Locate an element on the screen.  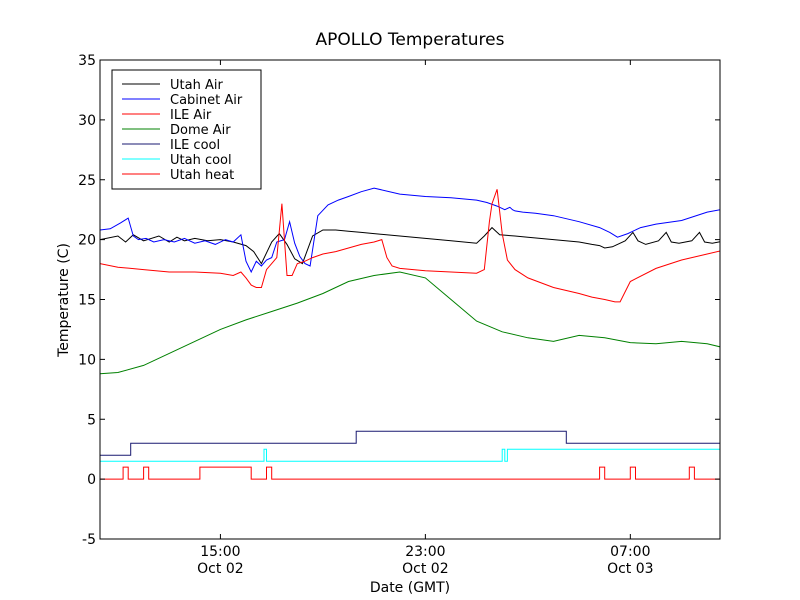
y-axis-label: Temperature (C) is located at coordinates (64, 300).